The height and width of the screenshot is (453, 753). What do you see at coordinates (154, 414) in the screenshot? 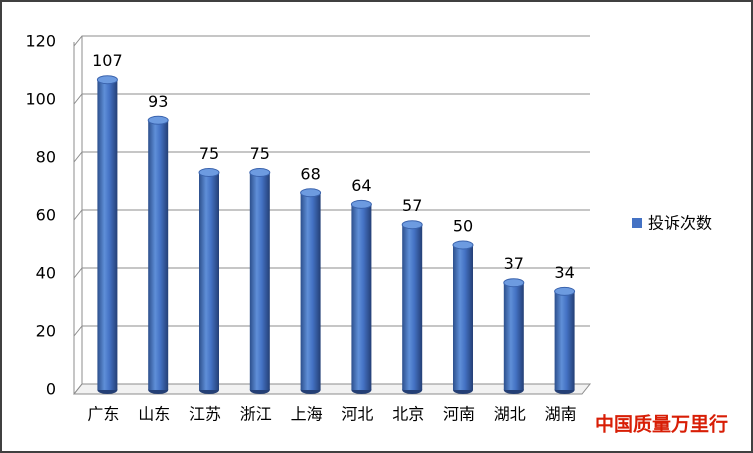
I see `x-tick-label: 山东` at bounding box center [154, 414].